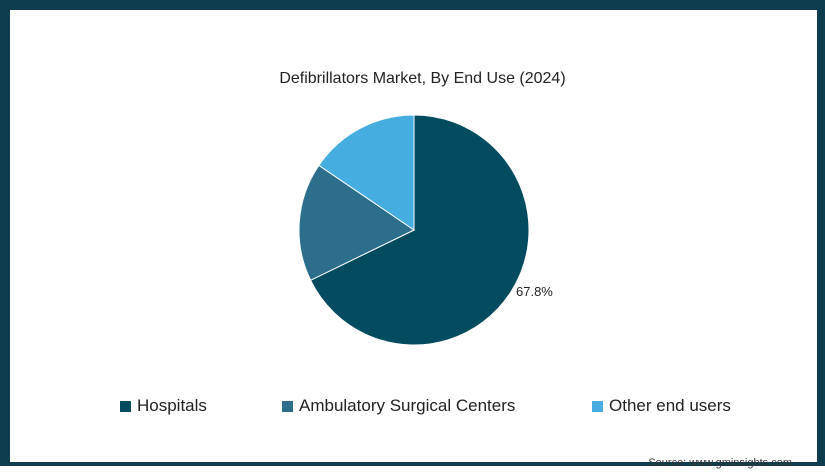 This screenshot has height=476, width=825. I want to click on legend-item-other-end-users: Other end users, so click(661, 406).